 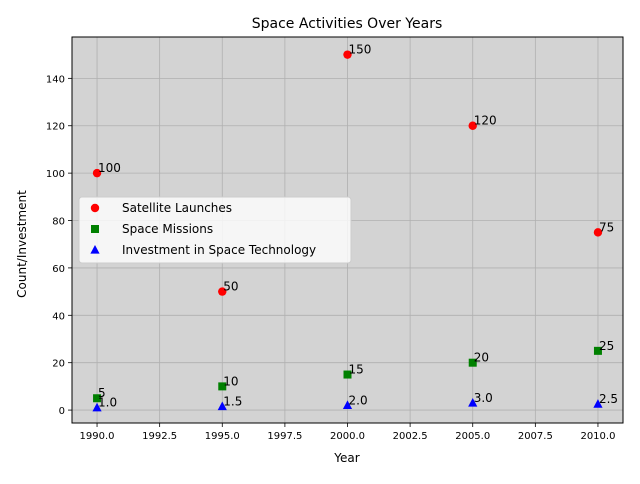 What do you see at coordinates (360, 50) in the screenshot?
I see `data-label: 150` at bounding box center [360, 50].